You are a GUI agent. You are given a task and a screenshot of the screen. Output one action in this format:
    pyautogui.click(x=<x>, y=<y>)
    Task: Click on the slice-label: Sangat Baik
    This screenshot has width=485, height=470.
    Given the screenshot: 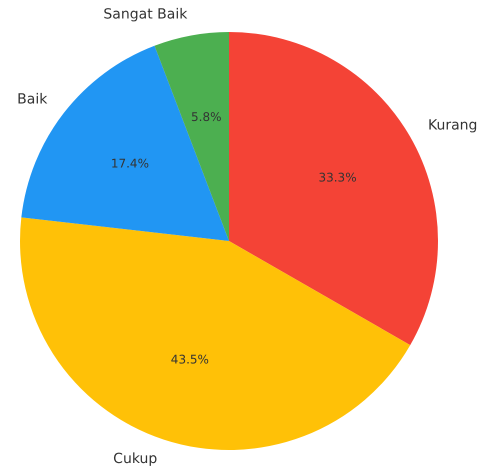 What is the action you would take?
    pyautogui.click(x=145, y=14)
    